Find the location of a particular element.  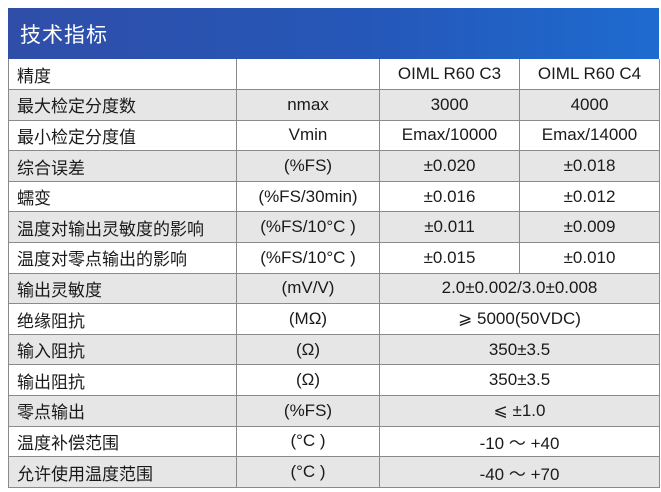

value-c4: ±0.010 is located at coordinates (589, 258).